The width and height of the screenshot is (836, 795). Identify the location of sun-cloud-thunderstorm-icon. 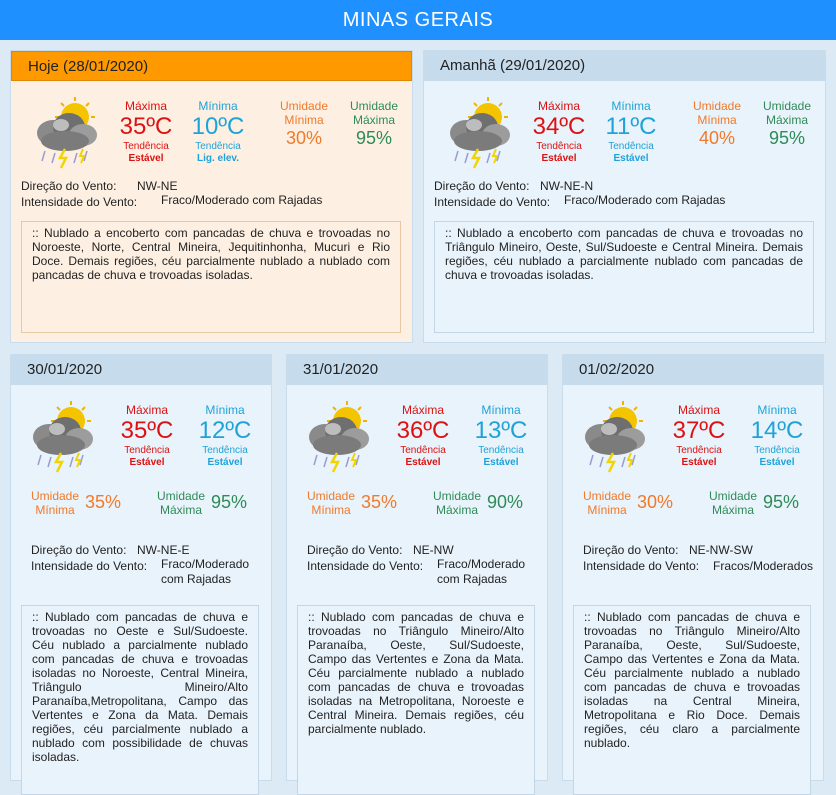
(615, 436).